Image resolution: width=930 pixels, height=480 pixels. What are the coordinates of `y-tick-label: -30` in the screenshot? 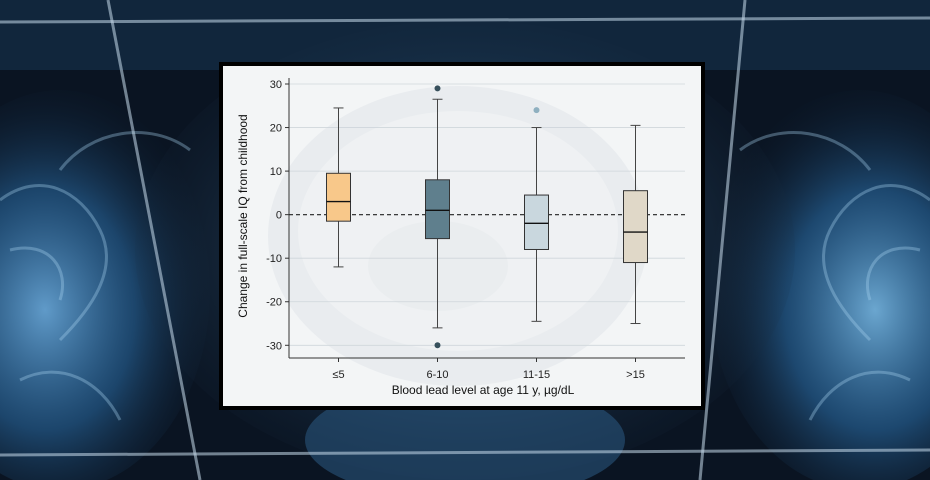 It's located at (274, 346).